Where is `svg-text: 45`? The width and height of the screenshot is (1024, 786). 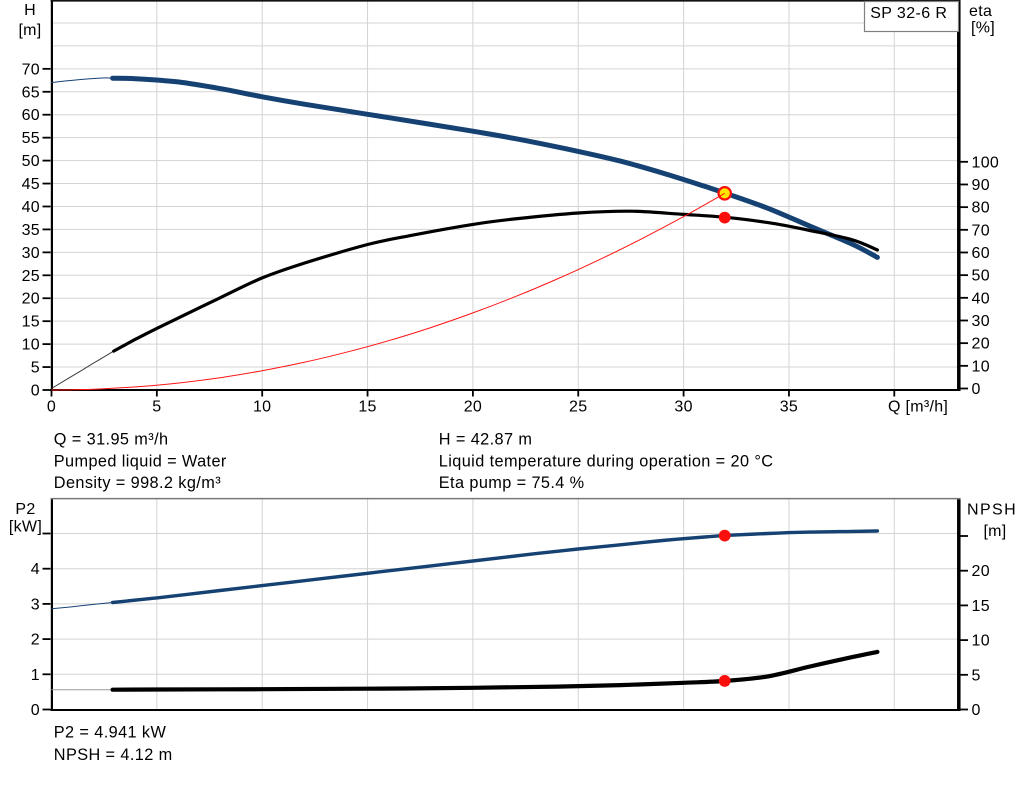
svg-text: 45 is located at coordinates (31, 184).